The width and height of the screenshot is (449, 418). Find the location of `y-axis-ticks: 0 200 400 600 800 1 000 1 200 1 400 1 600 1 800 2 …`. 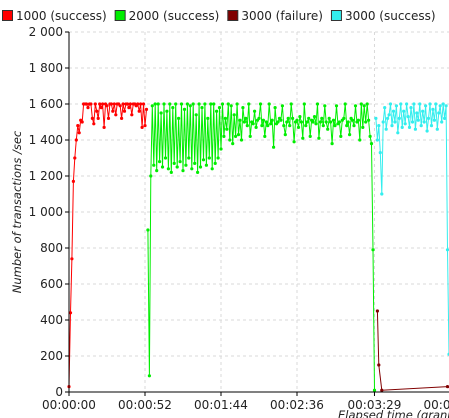

y-axis-ticks: 0 200 400 600 800 1 000 1 200 1 400 1 600 1 800 2 … is located at coordinates (49, 212).